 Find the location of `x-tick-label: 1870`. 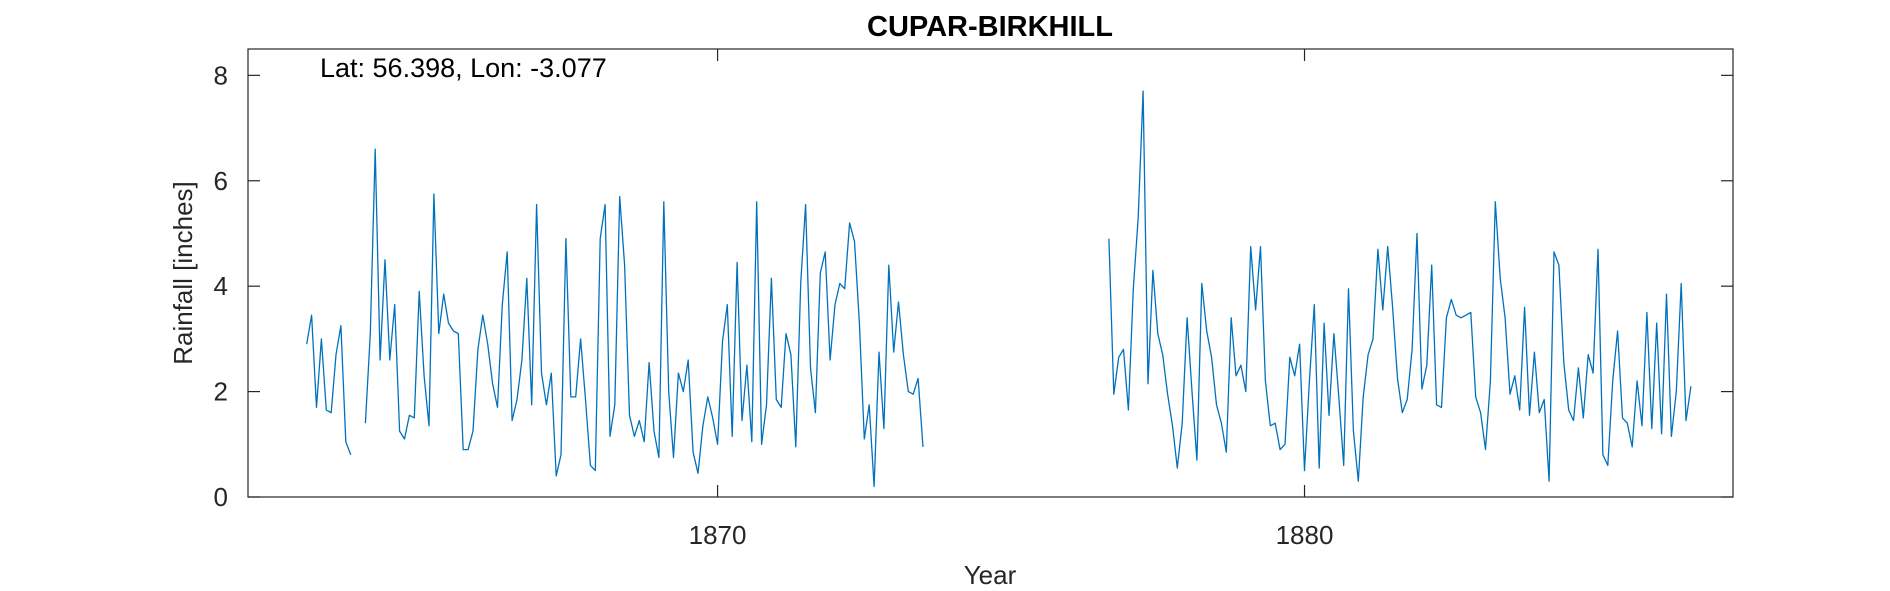

x-tick-label: 1870 is located at coordinates (718, 535).